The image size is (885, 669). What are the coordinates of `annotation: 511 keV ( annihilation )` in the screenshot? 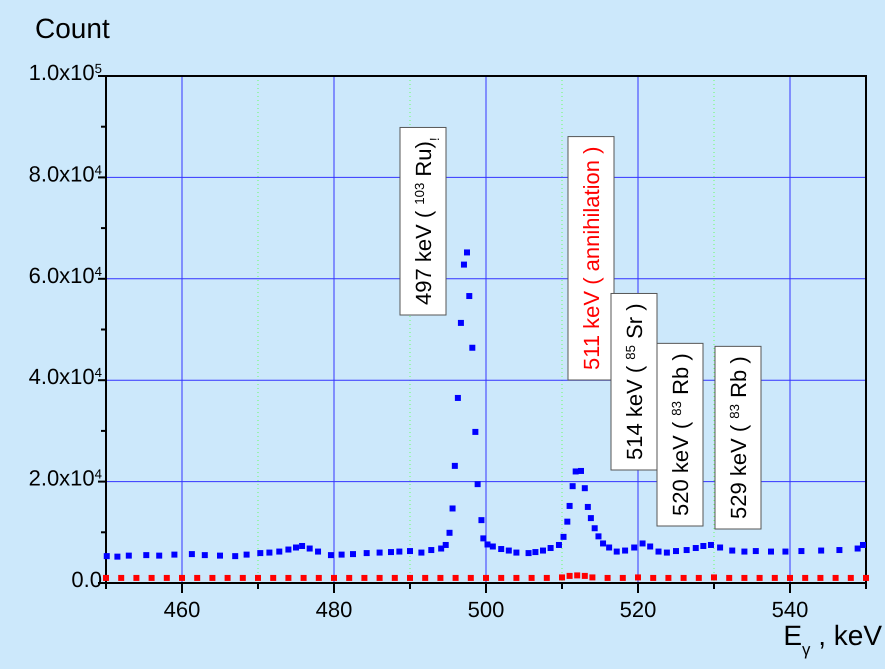 It's located at (591, 258).